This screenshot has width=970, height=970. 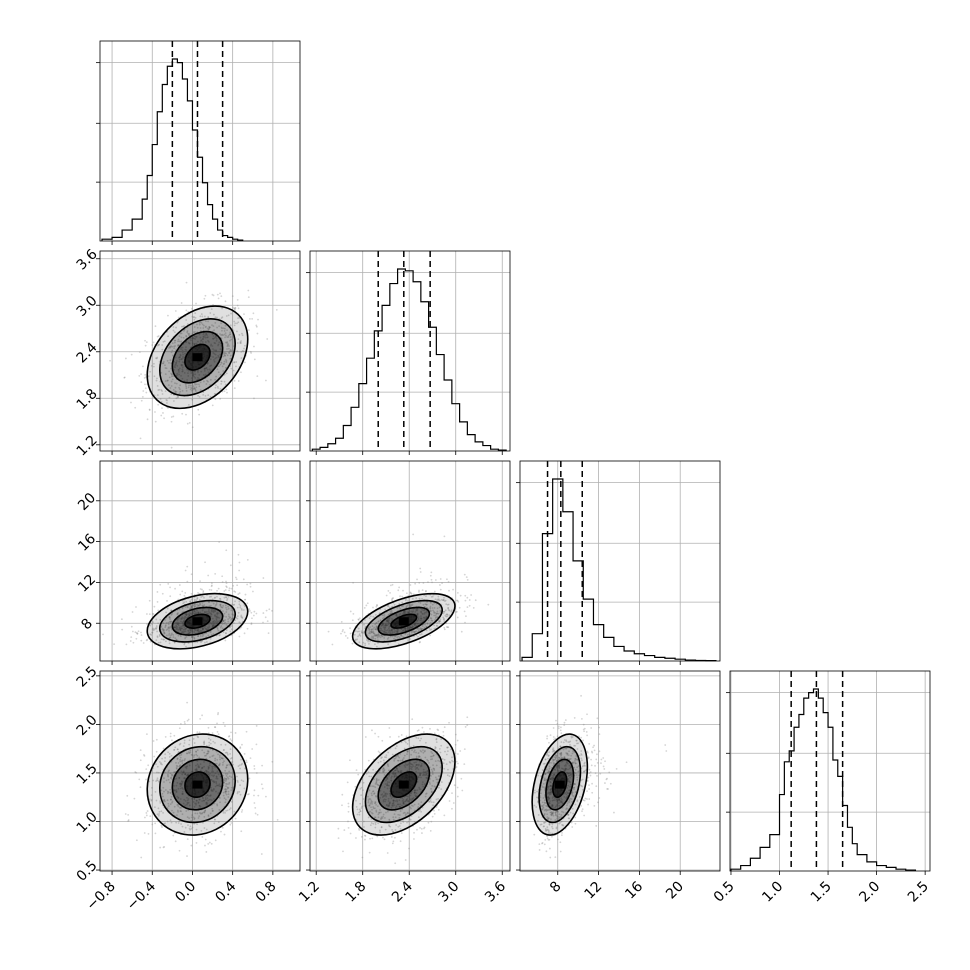 I want to click on histogram-panel-p1, so click(x=408, y=352).